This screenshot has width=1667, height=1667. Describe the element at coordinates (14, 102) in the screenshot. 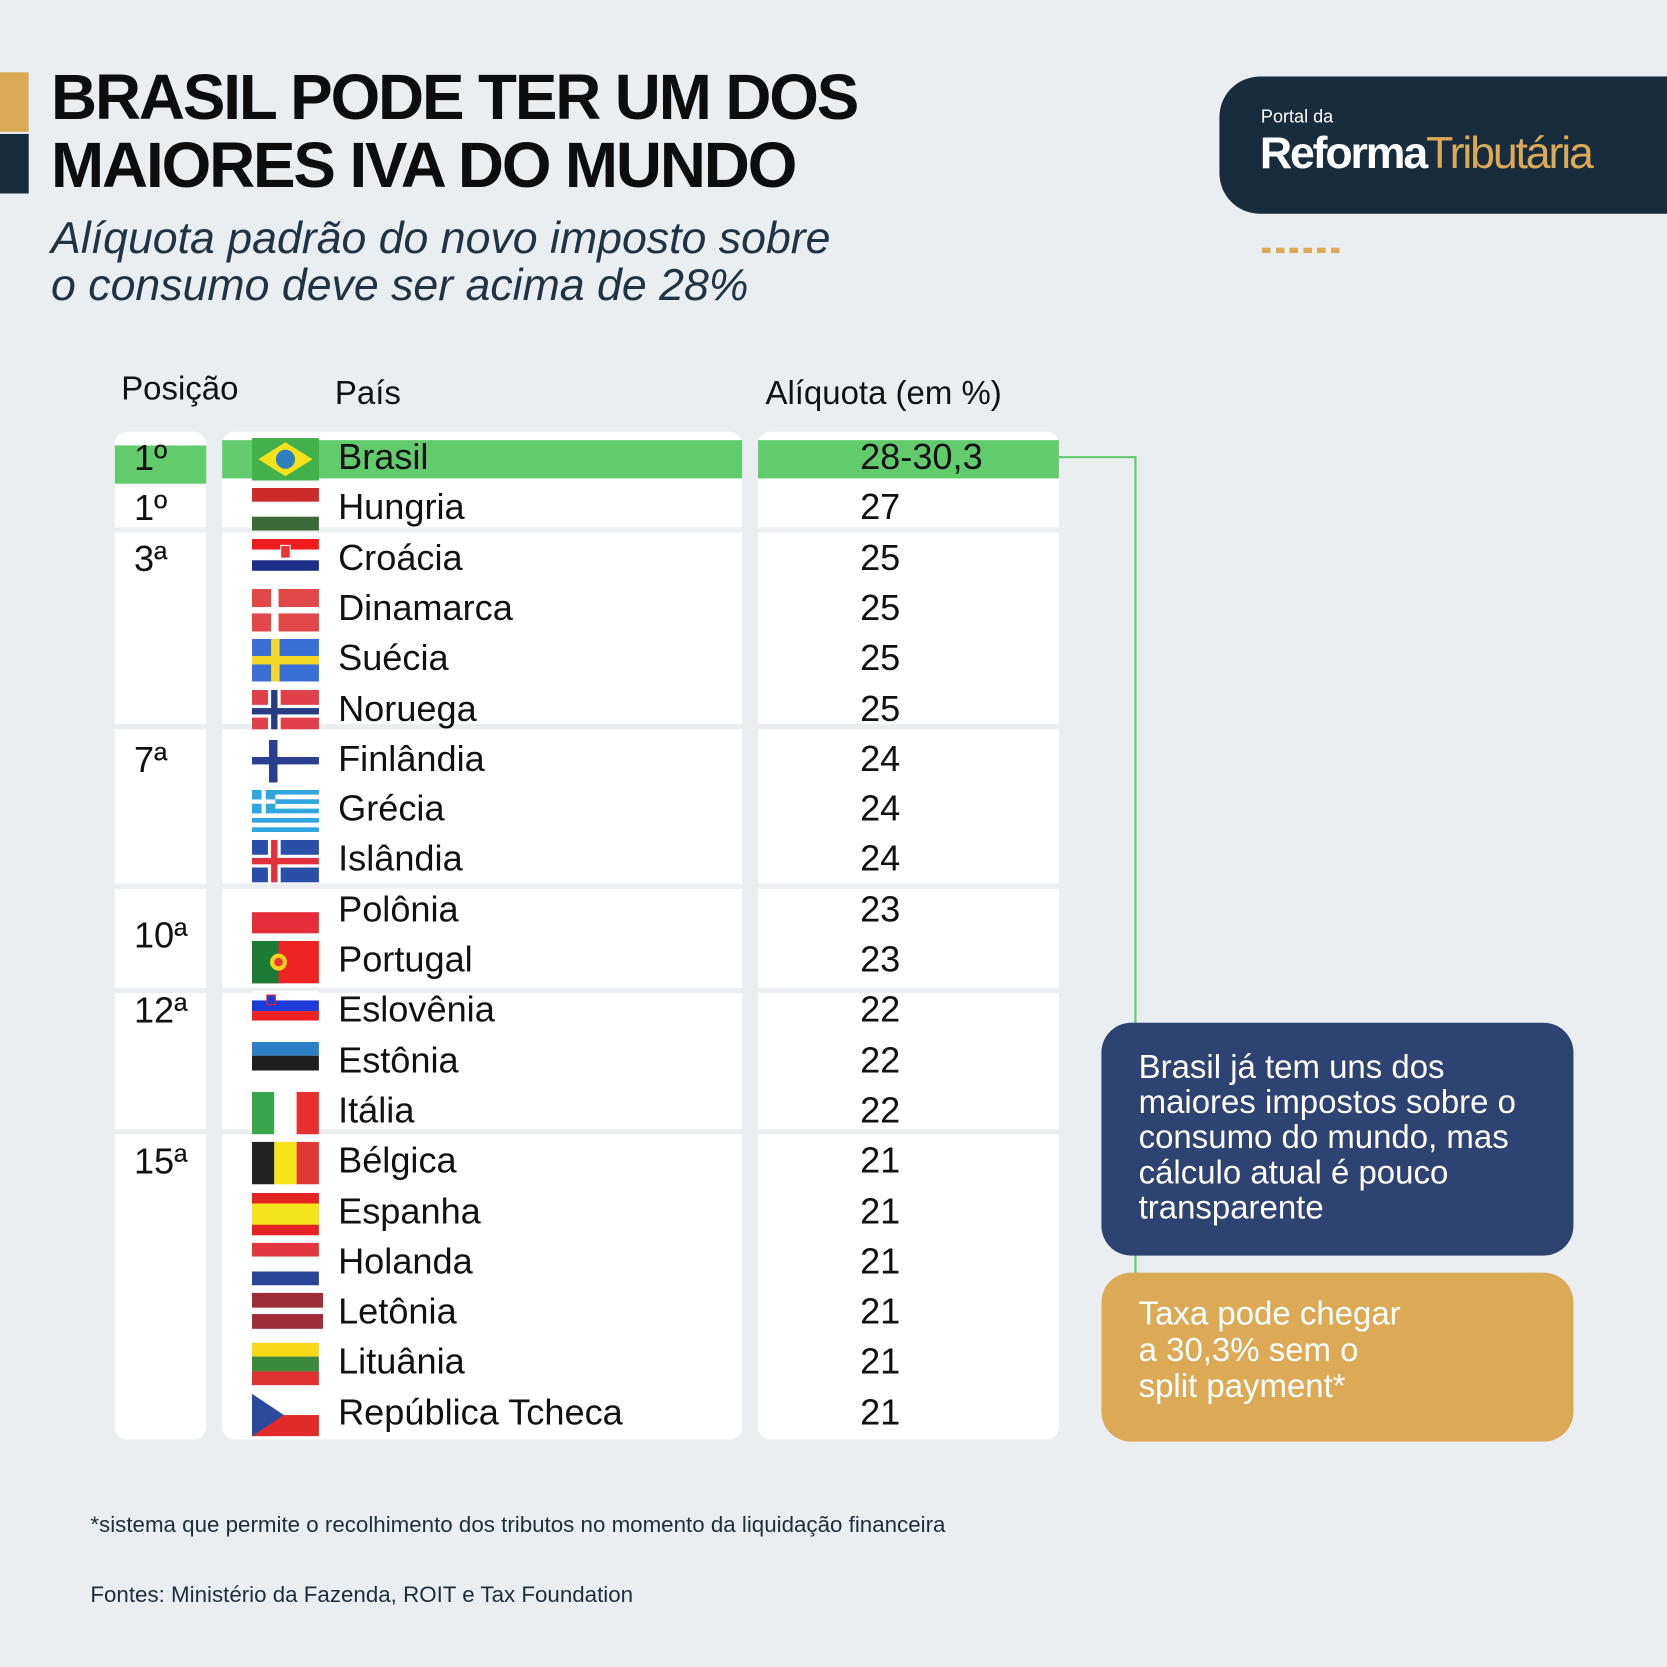

I see `accent-bar-gold` at that location.